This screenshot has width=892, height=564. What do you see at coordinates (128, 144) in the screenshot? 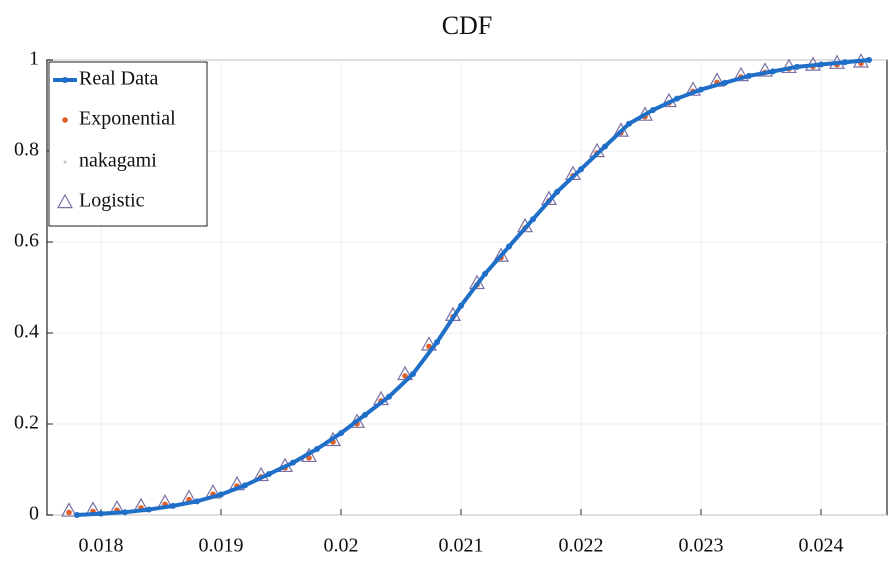
I see `legend-box` at bounding box center [128, 144].